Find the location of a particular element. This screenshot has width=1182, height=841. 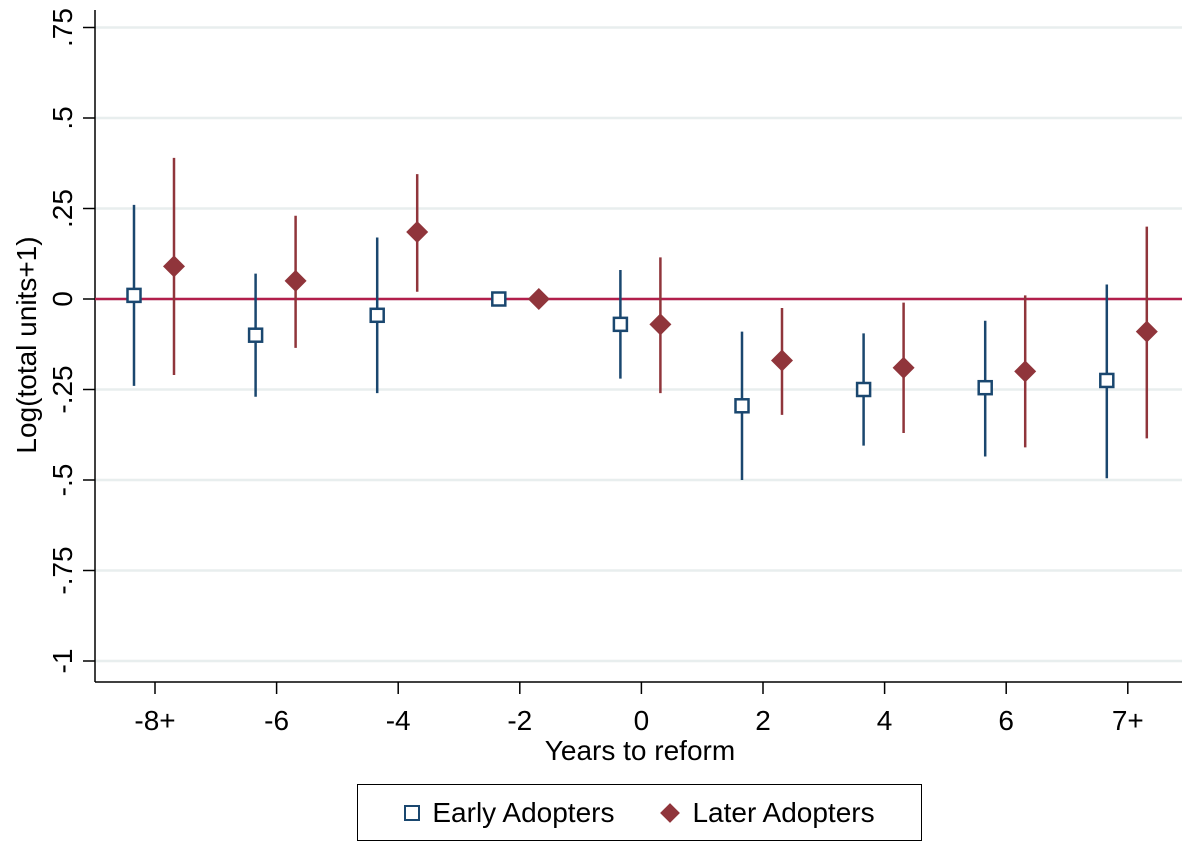

x-tick-label: -4 is located at coordinates (398, 720).